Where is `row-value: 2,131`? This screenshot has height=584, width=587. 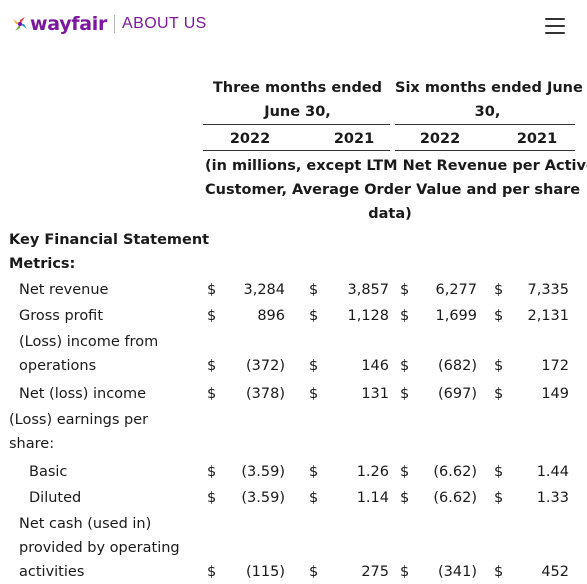
row-value: 2,131 is located at coordinates (548, 316).